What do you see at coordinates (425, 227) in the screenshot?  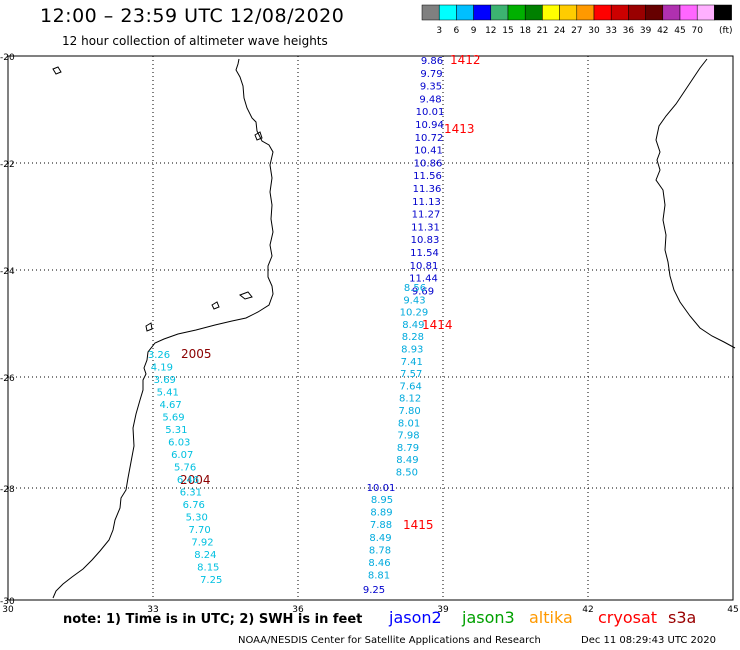 I see `wave-height-value: 11.31` at bounding box center [425, 227].